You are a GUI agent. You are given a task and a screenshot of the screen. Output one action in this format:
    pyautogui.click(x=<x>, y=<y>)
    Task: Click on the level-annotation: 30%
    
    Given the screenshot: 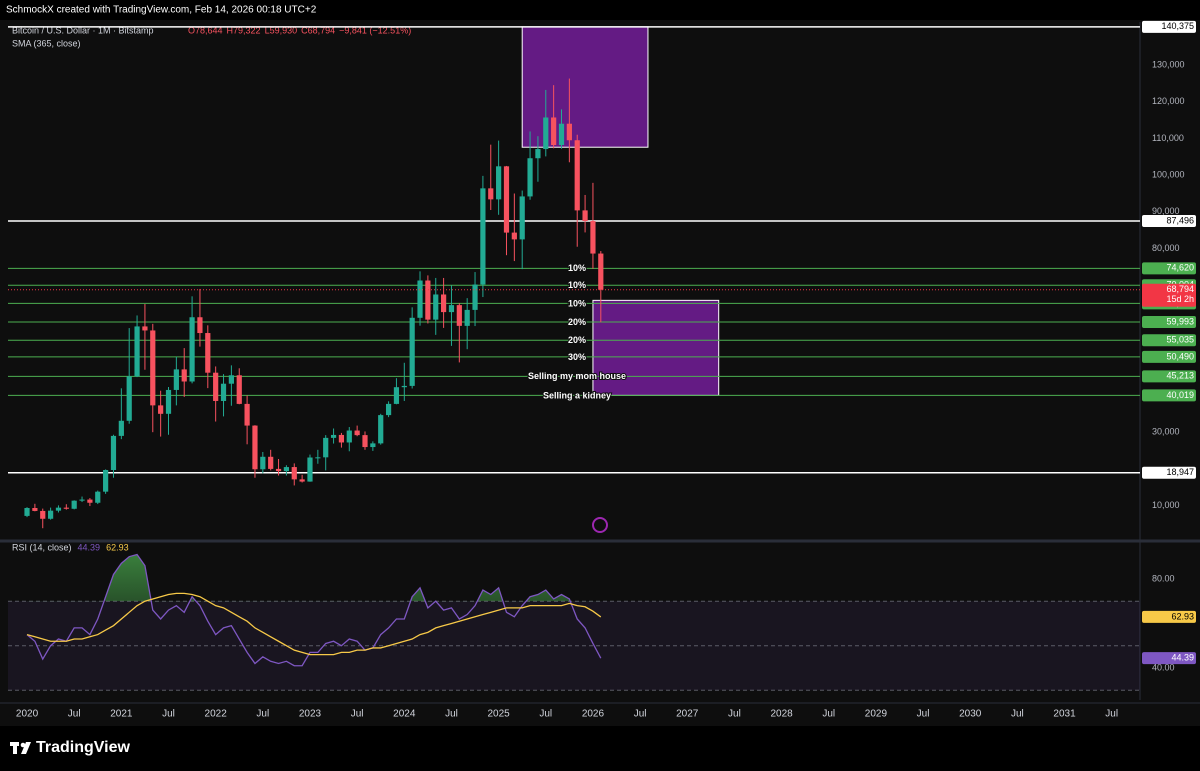 What is the action you would take?
    pyautogui.click(x=577, y=357)
    